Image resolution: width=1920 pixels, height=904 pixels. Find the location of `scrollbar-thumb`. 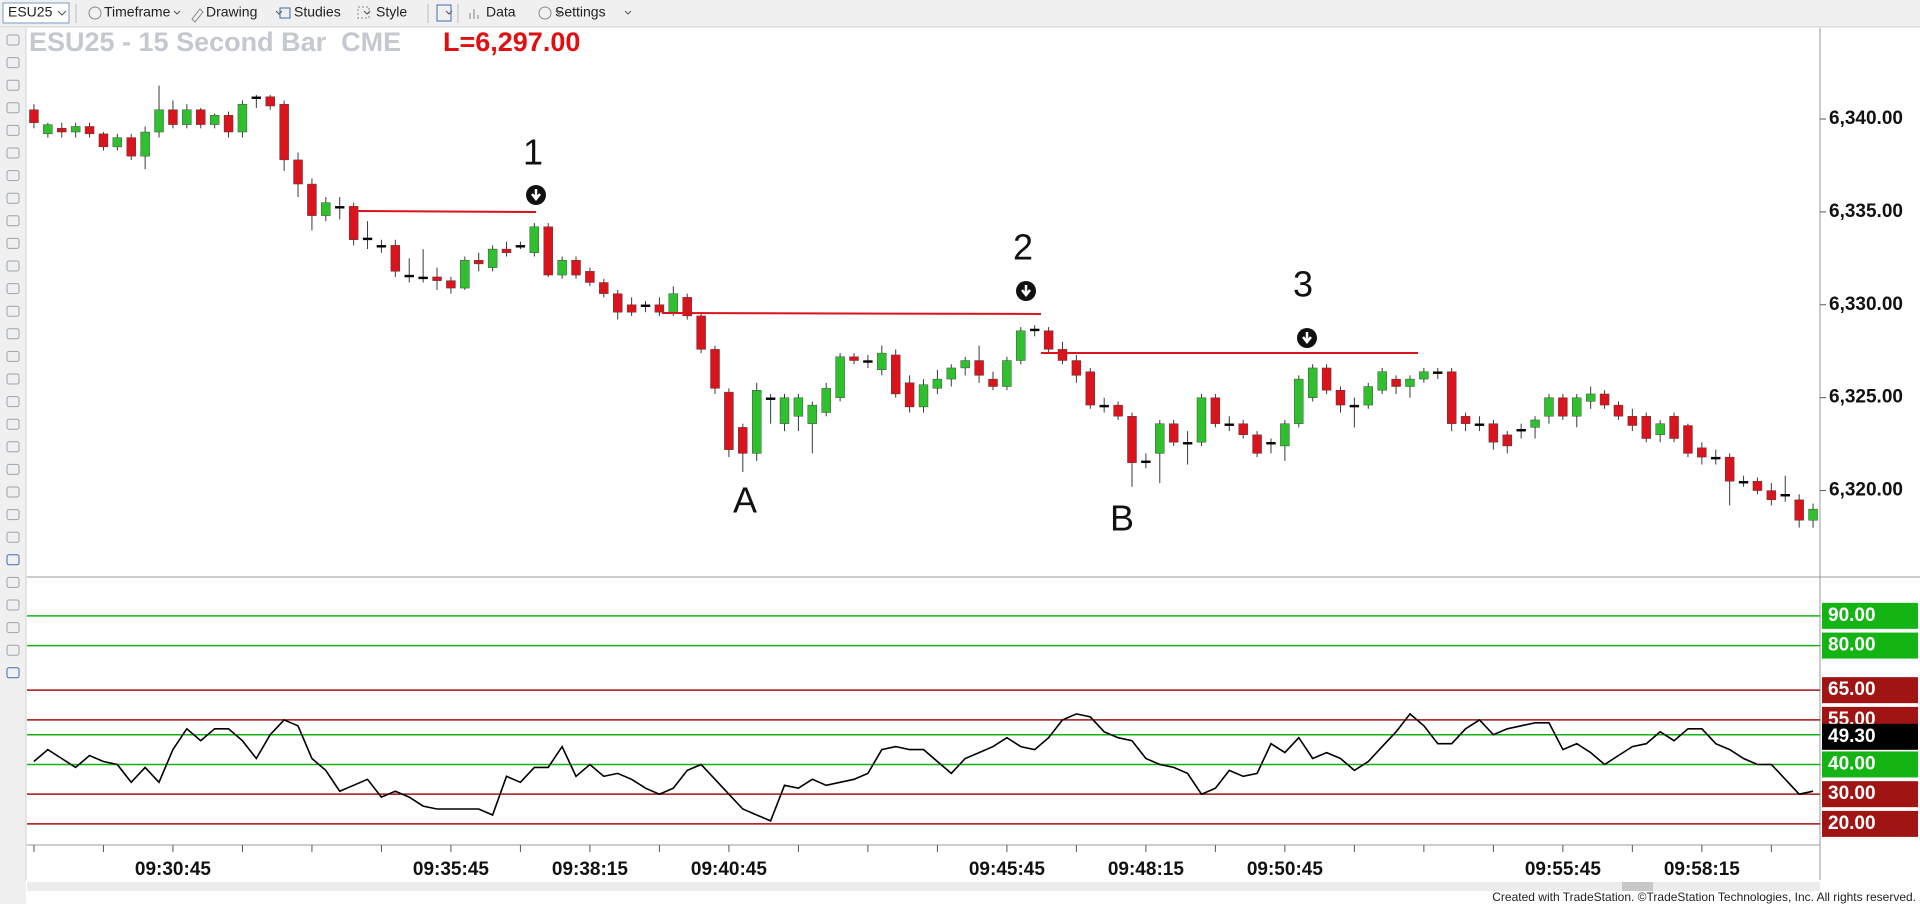

scrollbar-thumb is located at coordinates (1637, 886).